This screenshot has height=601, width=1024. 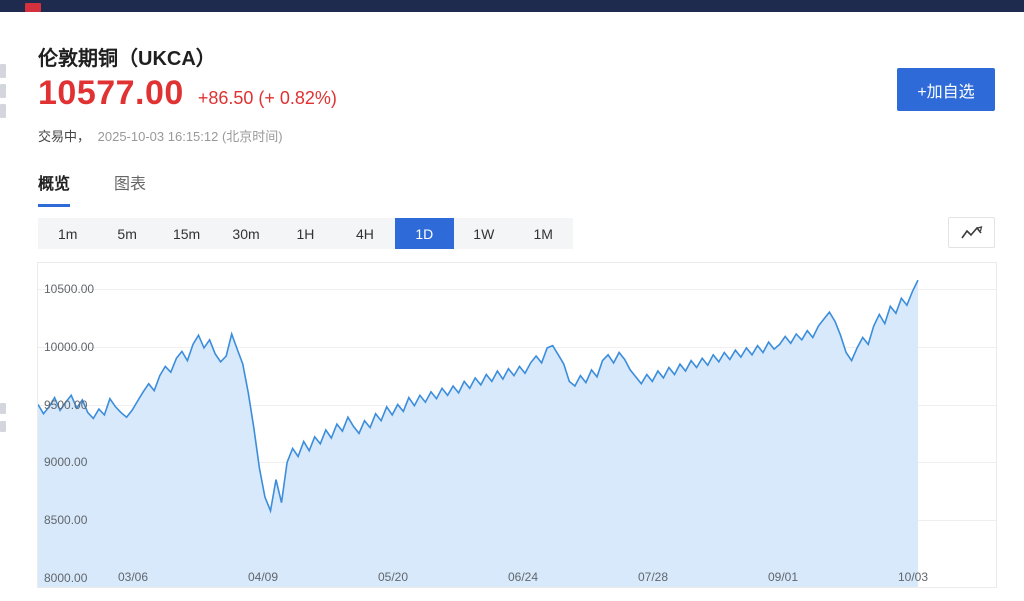 I want to click on x-axis-label: 07/28, so click(x=653, y=577).